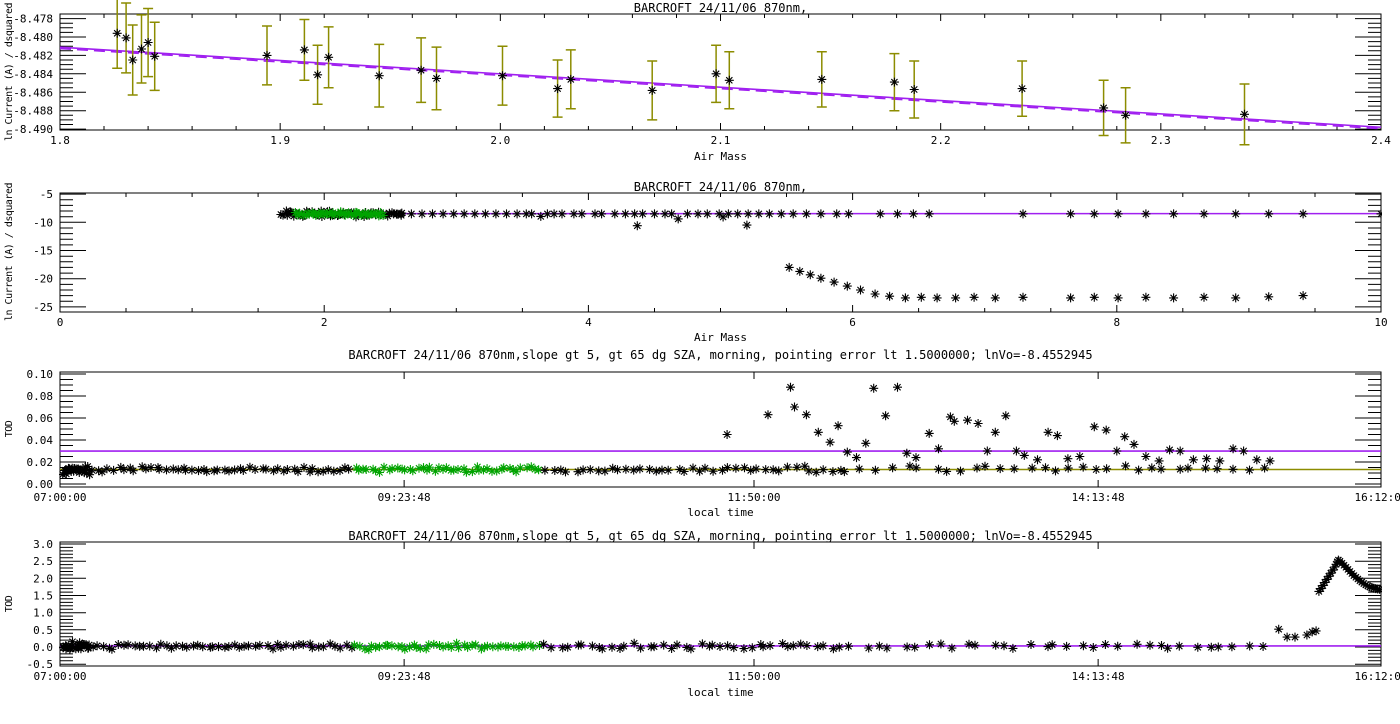 The image size is (1400, 724). I want to click on panel-1-y-tick: -8.480, so click(33, 37).